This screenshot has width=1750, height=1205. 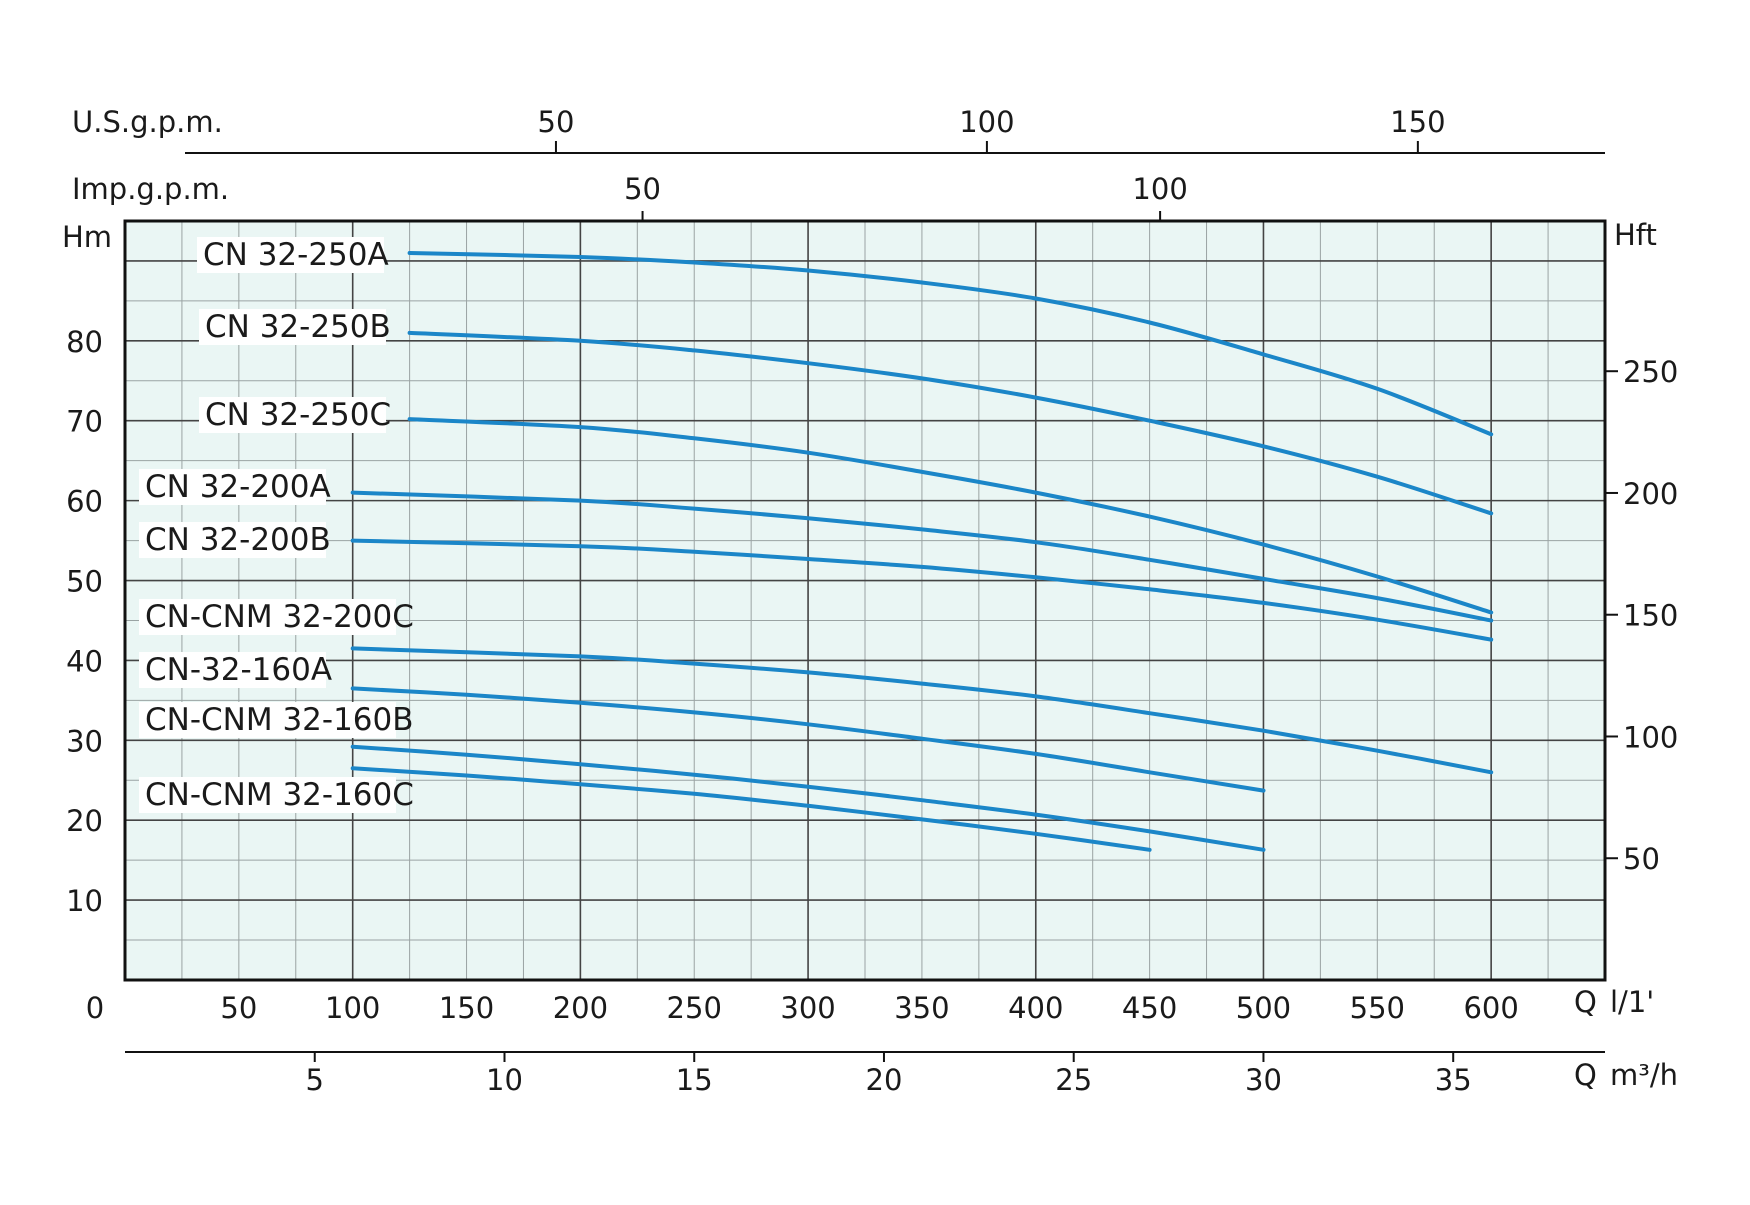 I want to click on curve-label-6: CN-CNM 32-200C, so click(x=279, y=617).